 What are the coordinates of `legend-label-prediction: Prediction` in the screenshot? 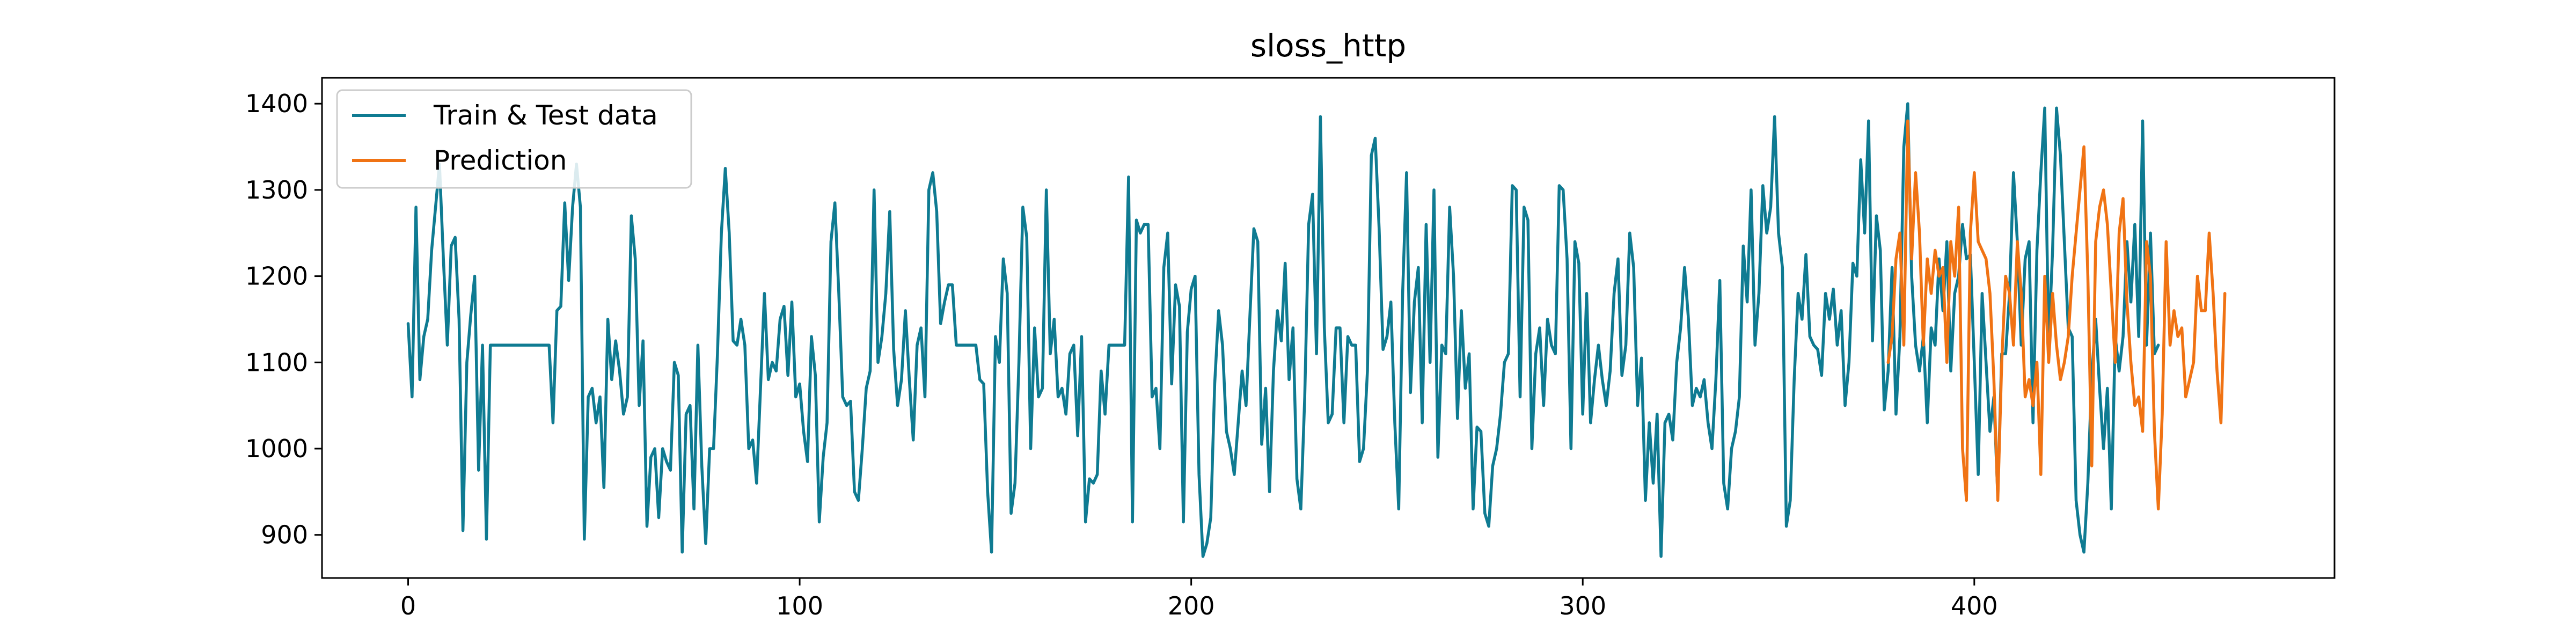 It's located at (500, 160).